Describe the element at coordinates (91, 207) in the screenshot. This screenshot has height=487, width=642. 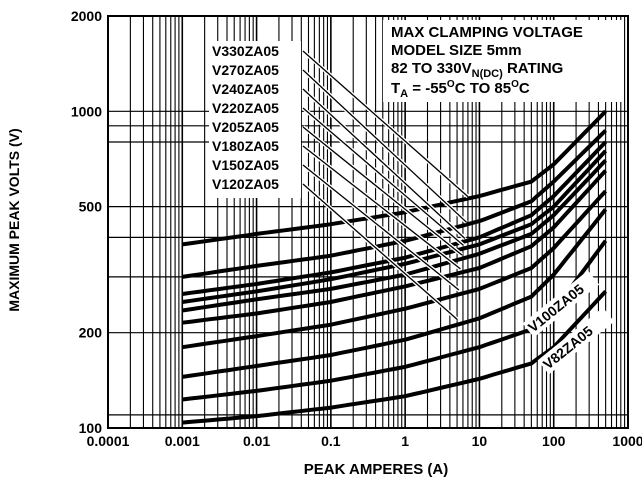
I see `y-tick-label: 500` at that location.